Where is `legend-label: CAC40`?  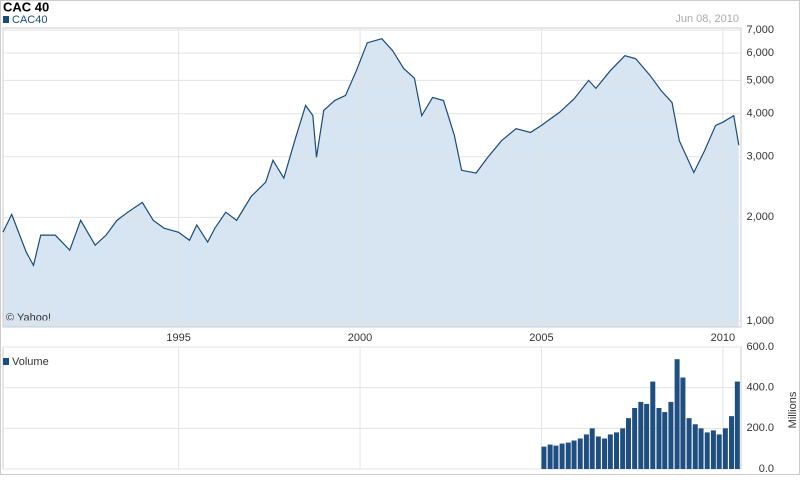
legend-label: CAC40 is located at coordinates (29, 20).